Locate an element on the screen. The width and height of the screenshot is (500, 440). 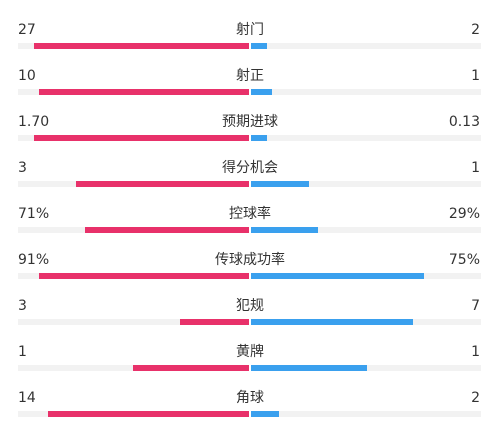
stat-row: 10 射正 1 is located at coordinates (250, 89).